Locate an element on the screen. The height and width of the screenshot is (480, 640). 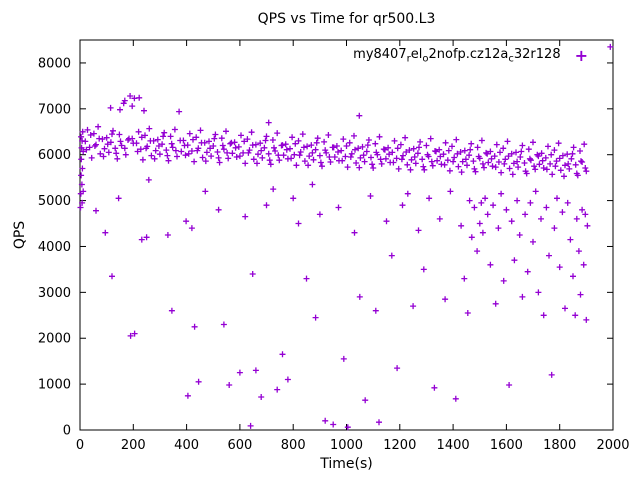
x-tick-label: 1000 is located at coordinates (346, 445).